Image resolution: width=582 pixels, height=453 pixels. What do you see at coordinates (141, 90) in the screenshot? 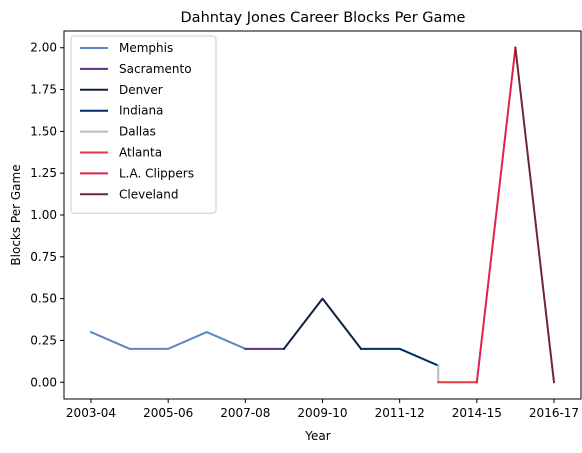
I see `legend-label: Denver` at bounding box center [141, 90].